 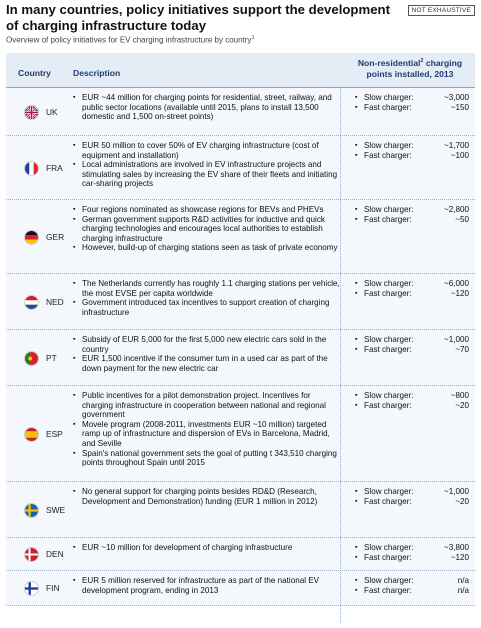 What do you see at coordinates (456, 97) in the screenshot?
I see `slow-charger-value: ~3,000` at bounding box center [456, 97].